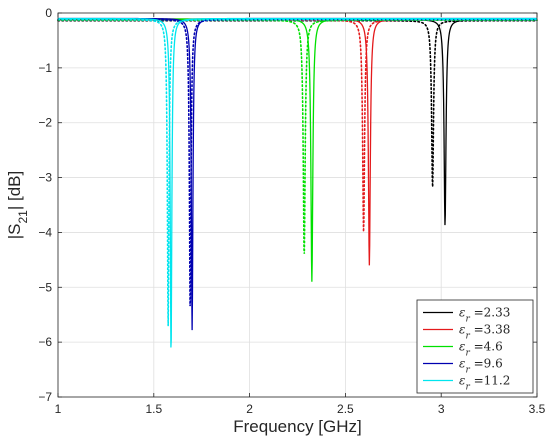 This screenshot has height=440, width=550. Describe the element at coordinates (481, 366) in the screenshot. I see `legend-entry: εr =9.6` at that location.